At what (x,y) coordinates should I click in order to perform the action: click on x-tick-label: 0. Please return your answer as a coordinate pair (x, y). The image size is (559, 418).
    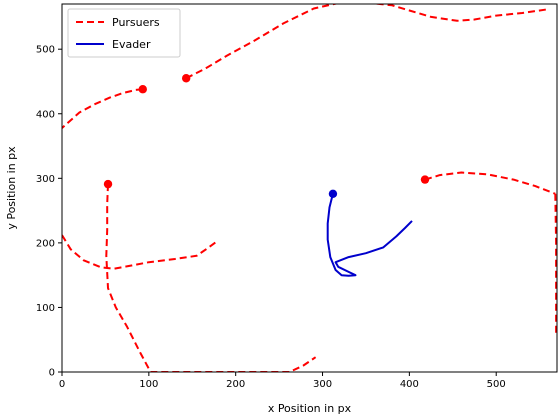
    Looking at the image, I should click on (62, 384).